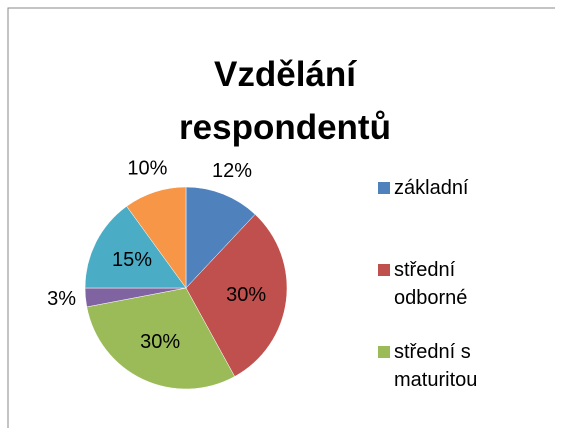  I want to click on legend-label: základní, so click(431, 188).